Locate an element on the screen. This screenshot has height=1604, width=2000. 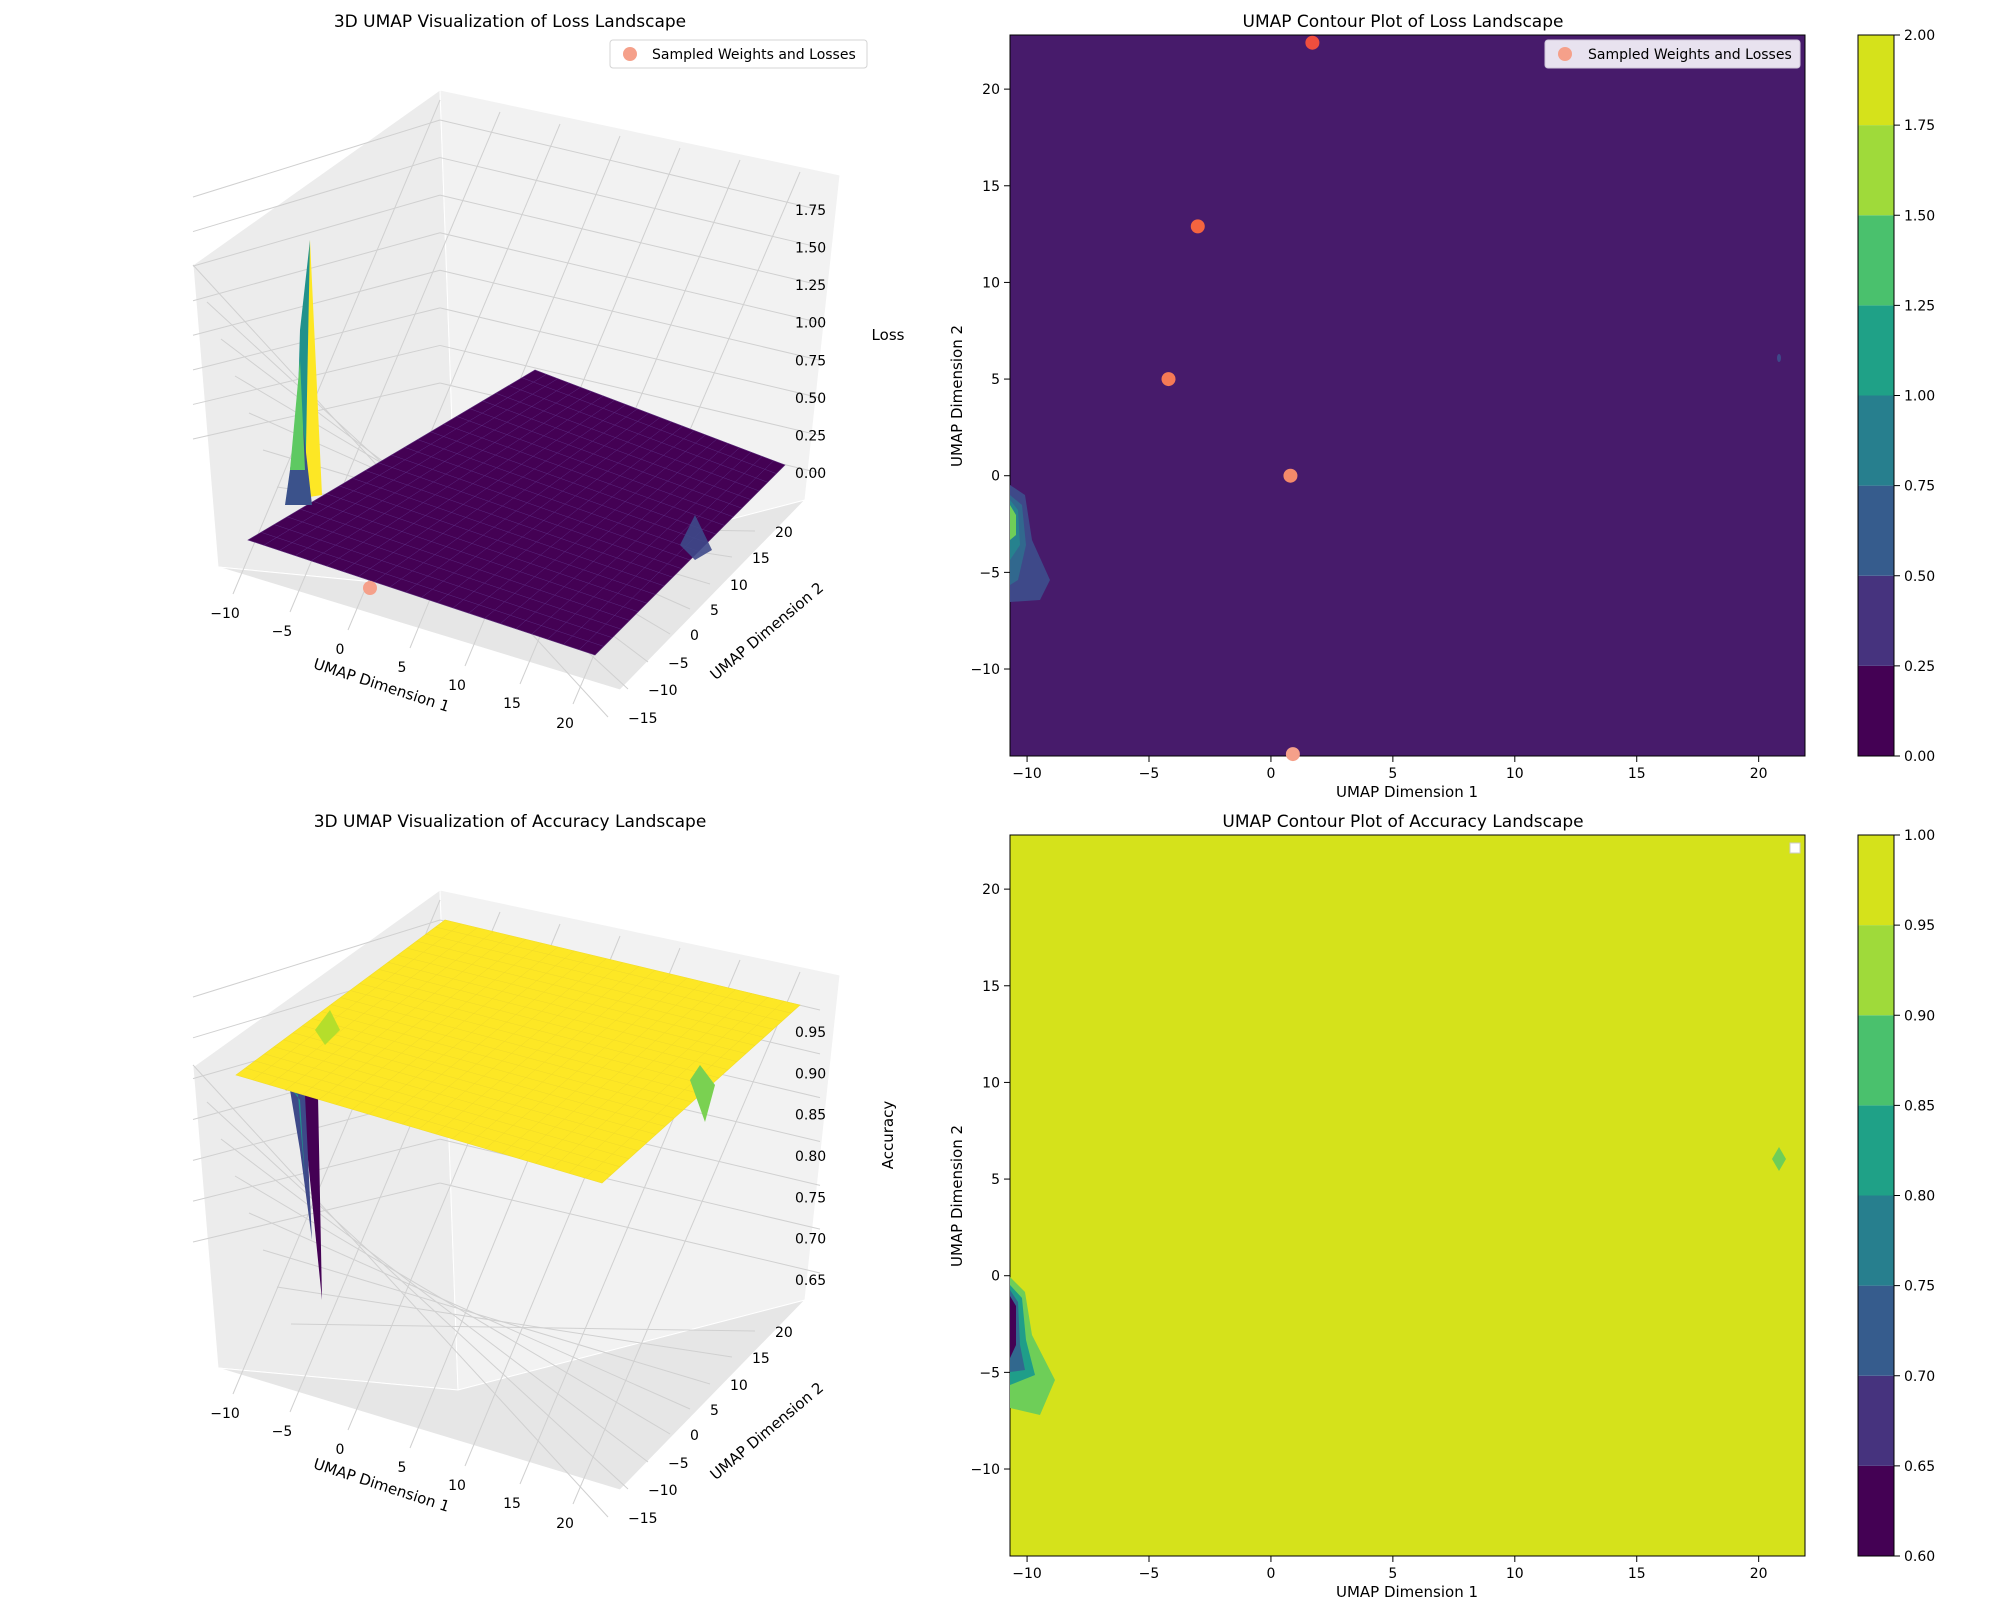
colorbar-tick-label: 2.00 is located at coordinates (1919, 36).